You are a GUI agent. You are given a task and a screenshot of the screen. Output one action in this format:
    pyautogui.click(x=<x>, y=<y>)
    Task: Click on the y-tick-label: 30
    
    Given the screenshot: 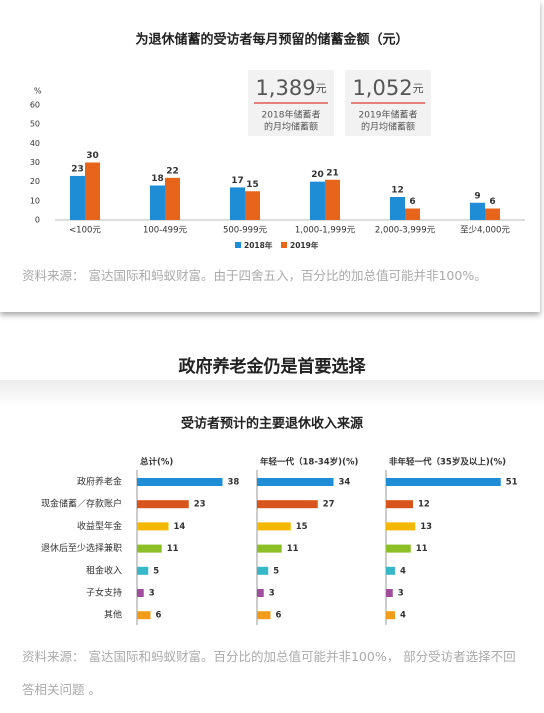 What is the action you would take?
    pyautogui.click(x=35, y=162)
    